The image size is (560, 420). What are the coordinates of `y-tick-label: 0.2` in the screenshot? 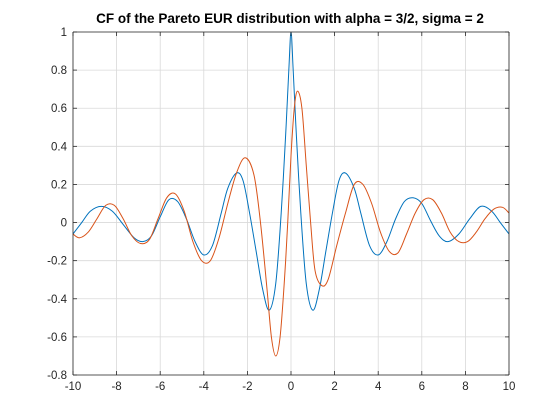 It's located at (59, 185).